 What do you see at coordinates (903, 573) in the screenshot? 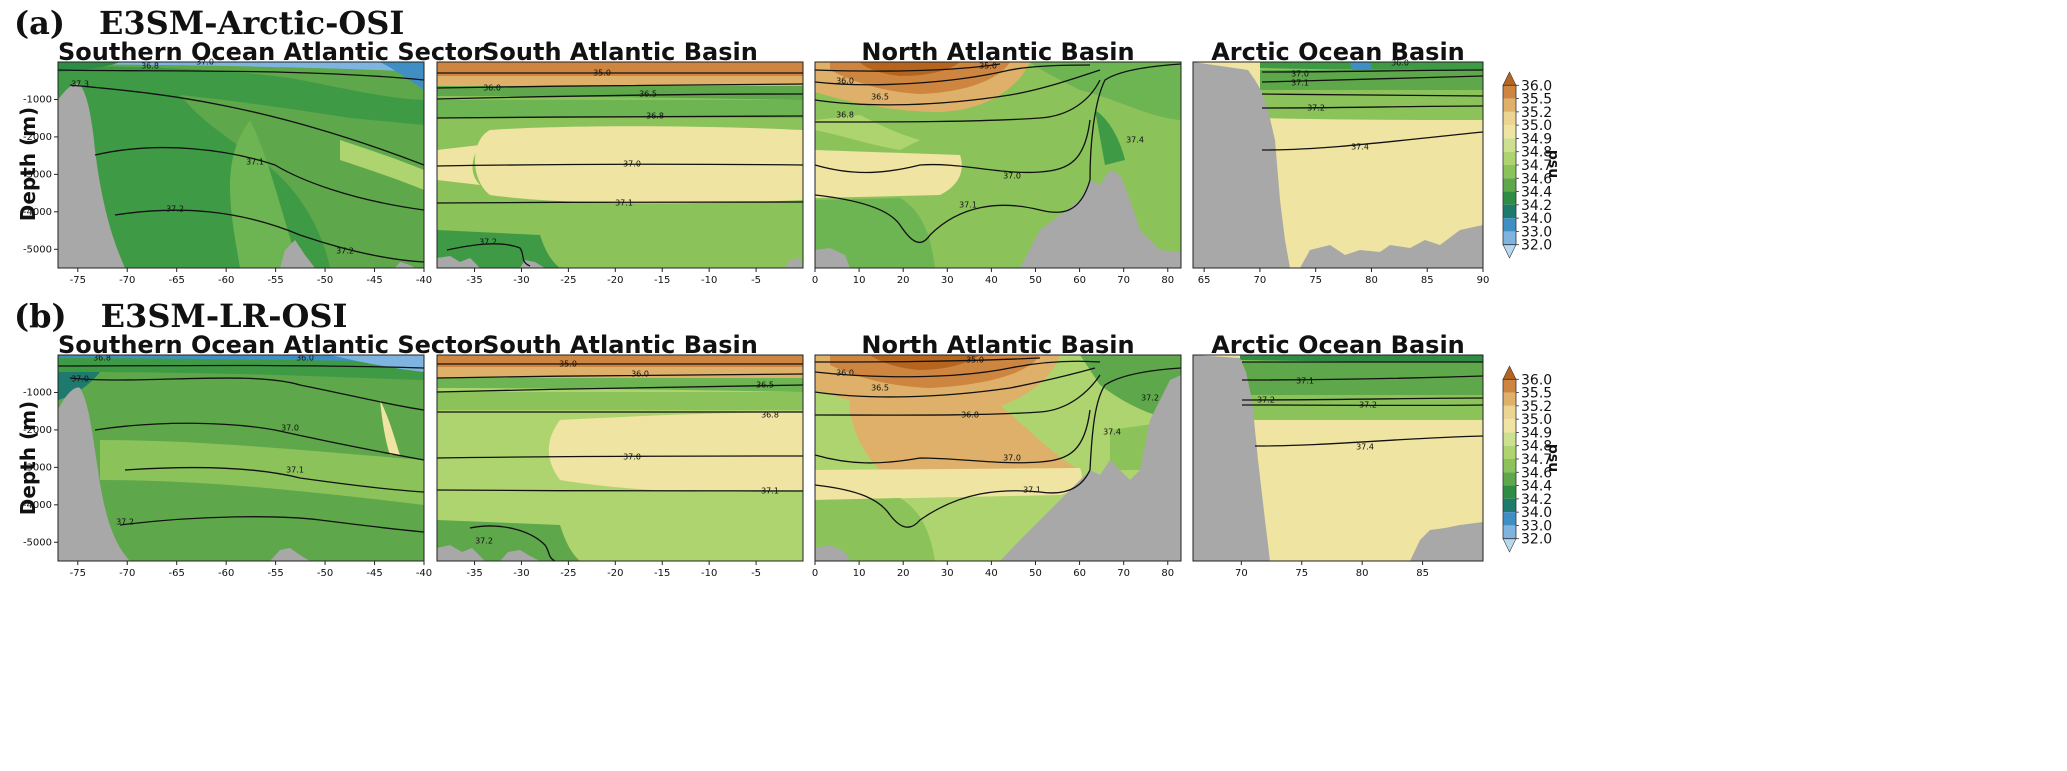
I see `x-tick-label: 20` at bounding box center [903, 573].